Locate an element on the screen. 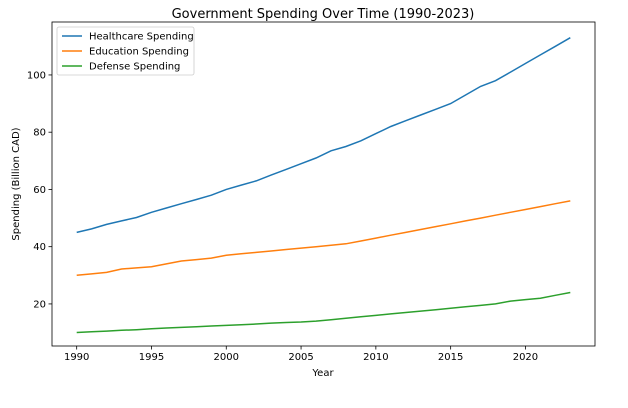  x-tick-label: 2020 is located at coordinates (525, 357).